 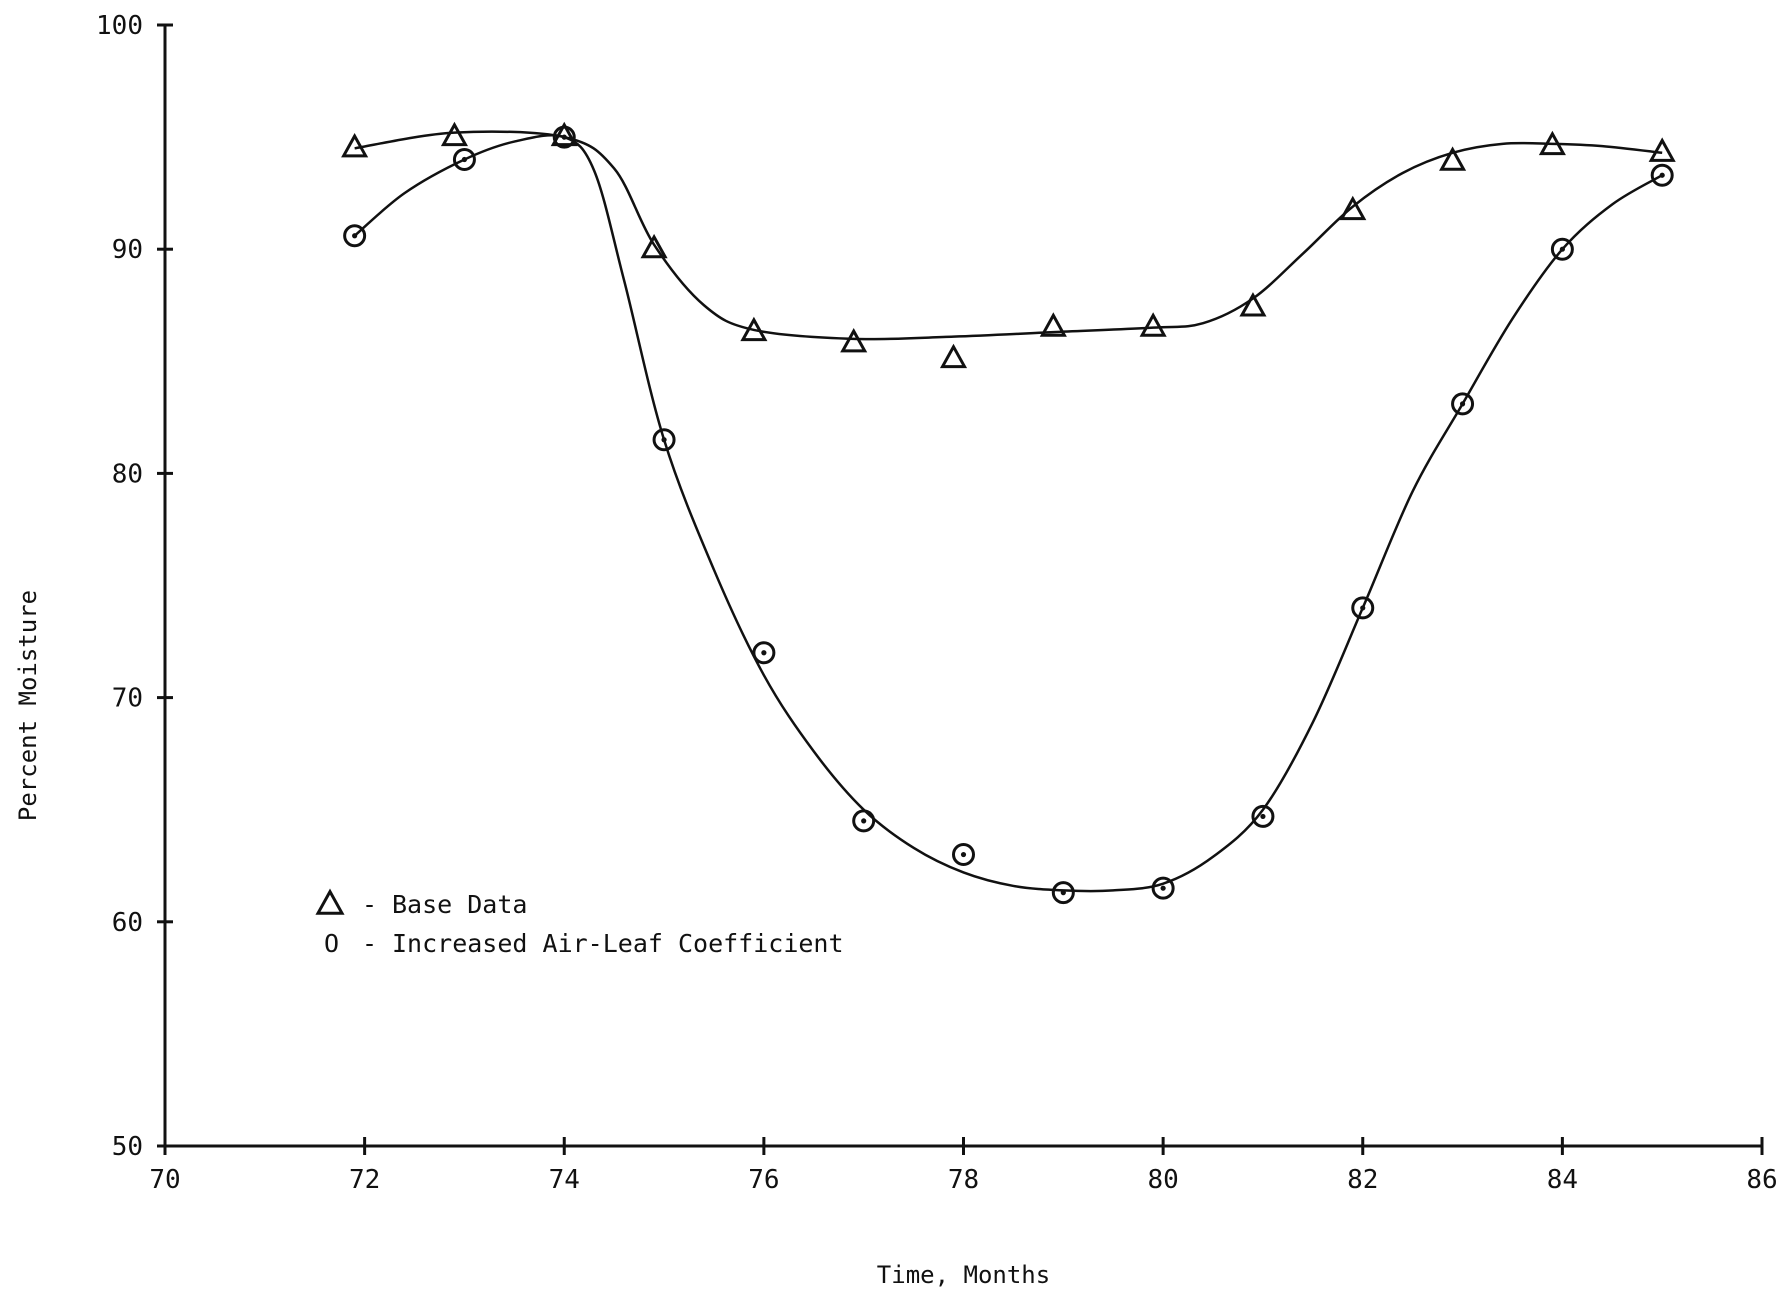 What do you see at coordinates (564, 1180) in the screenshot?
I see `x-tick-label: 74` at bounding box center [564, 1180].